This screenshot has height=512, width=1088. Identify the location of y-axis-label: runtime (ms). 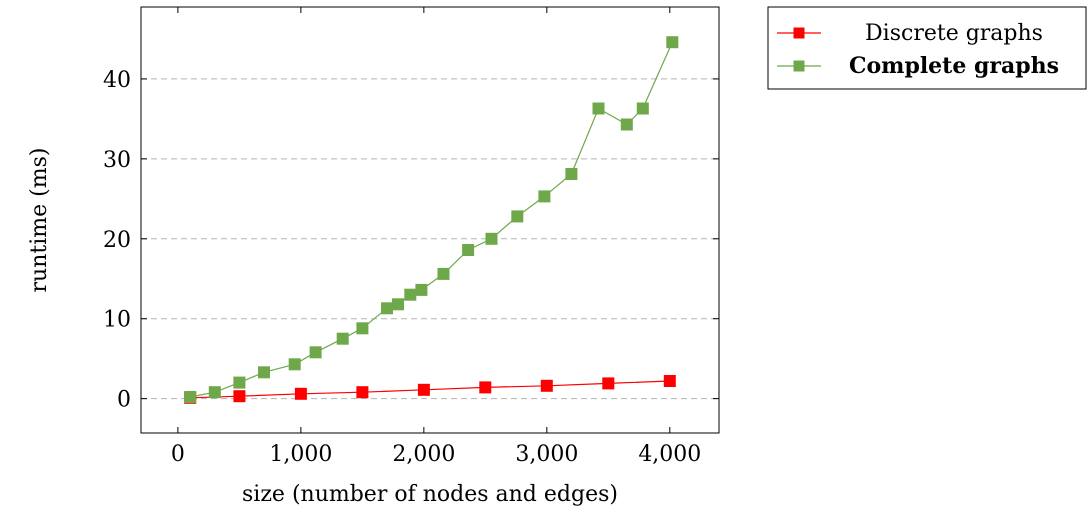
(39, 220).